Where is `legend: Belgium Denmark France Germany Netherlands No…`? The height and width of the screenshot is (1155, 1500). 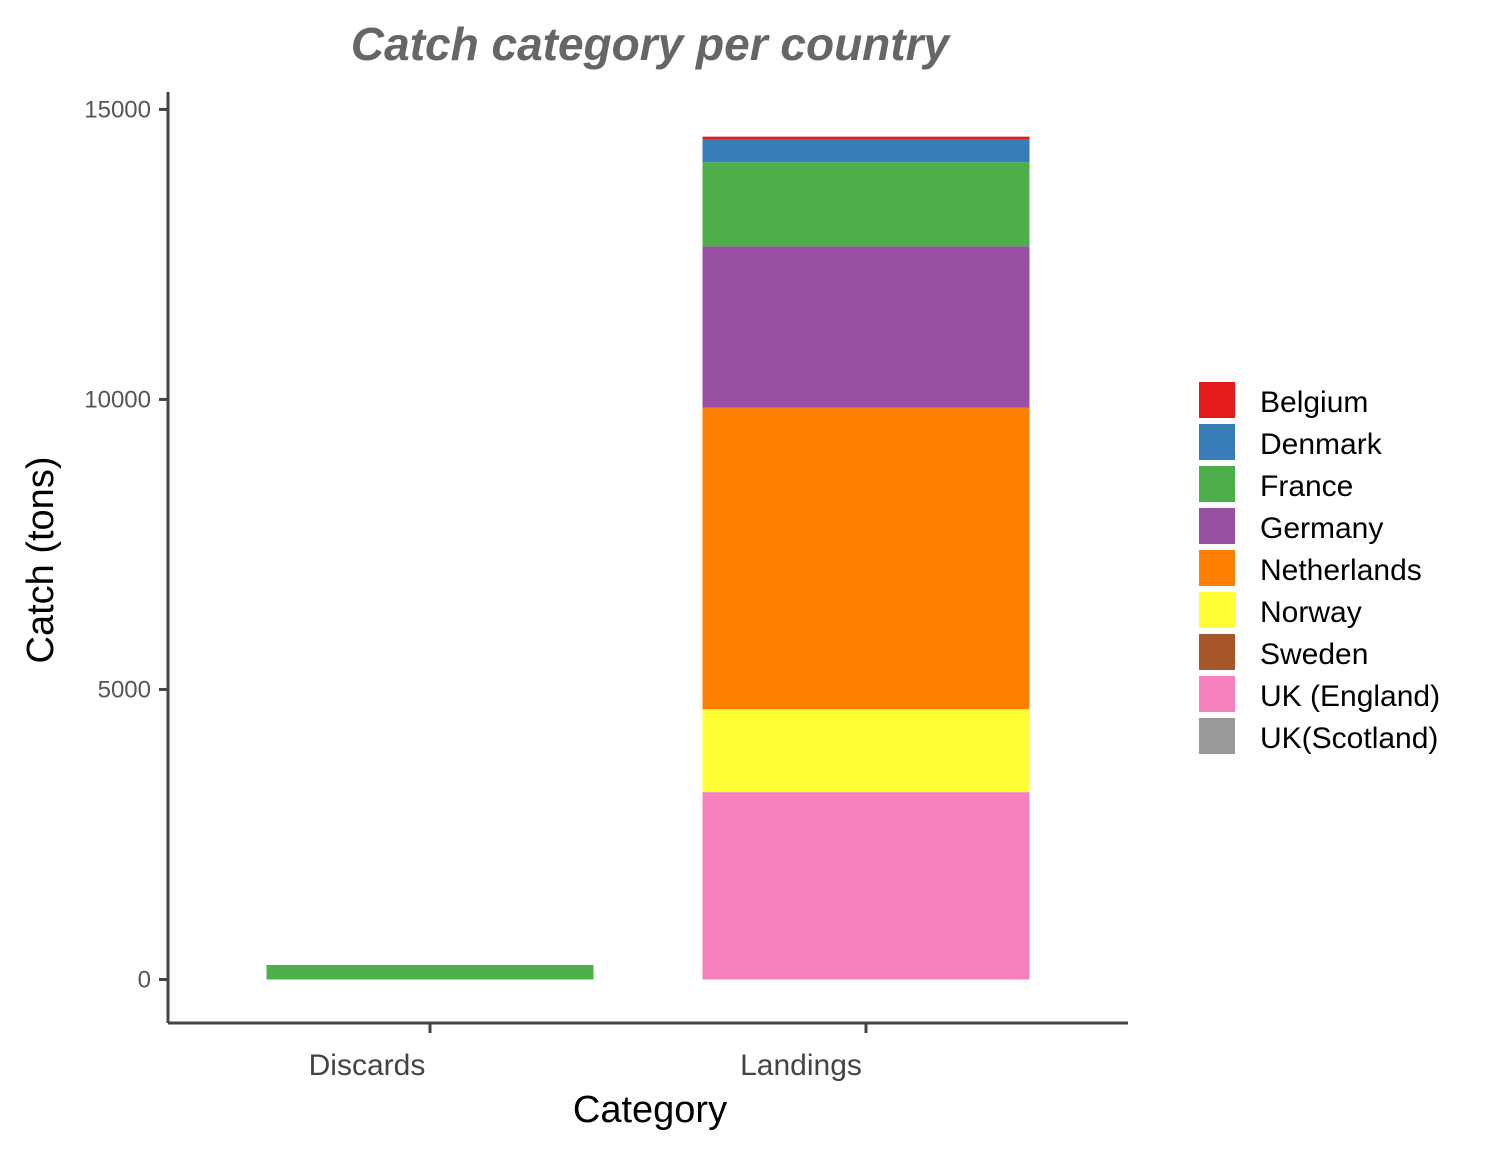
legend: Belgium Denmark France Germany Netherlands No… is located at coordinates (1319, 568).